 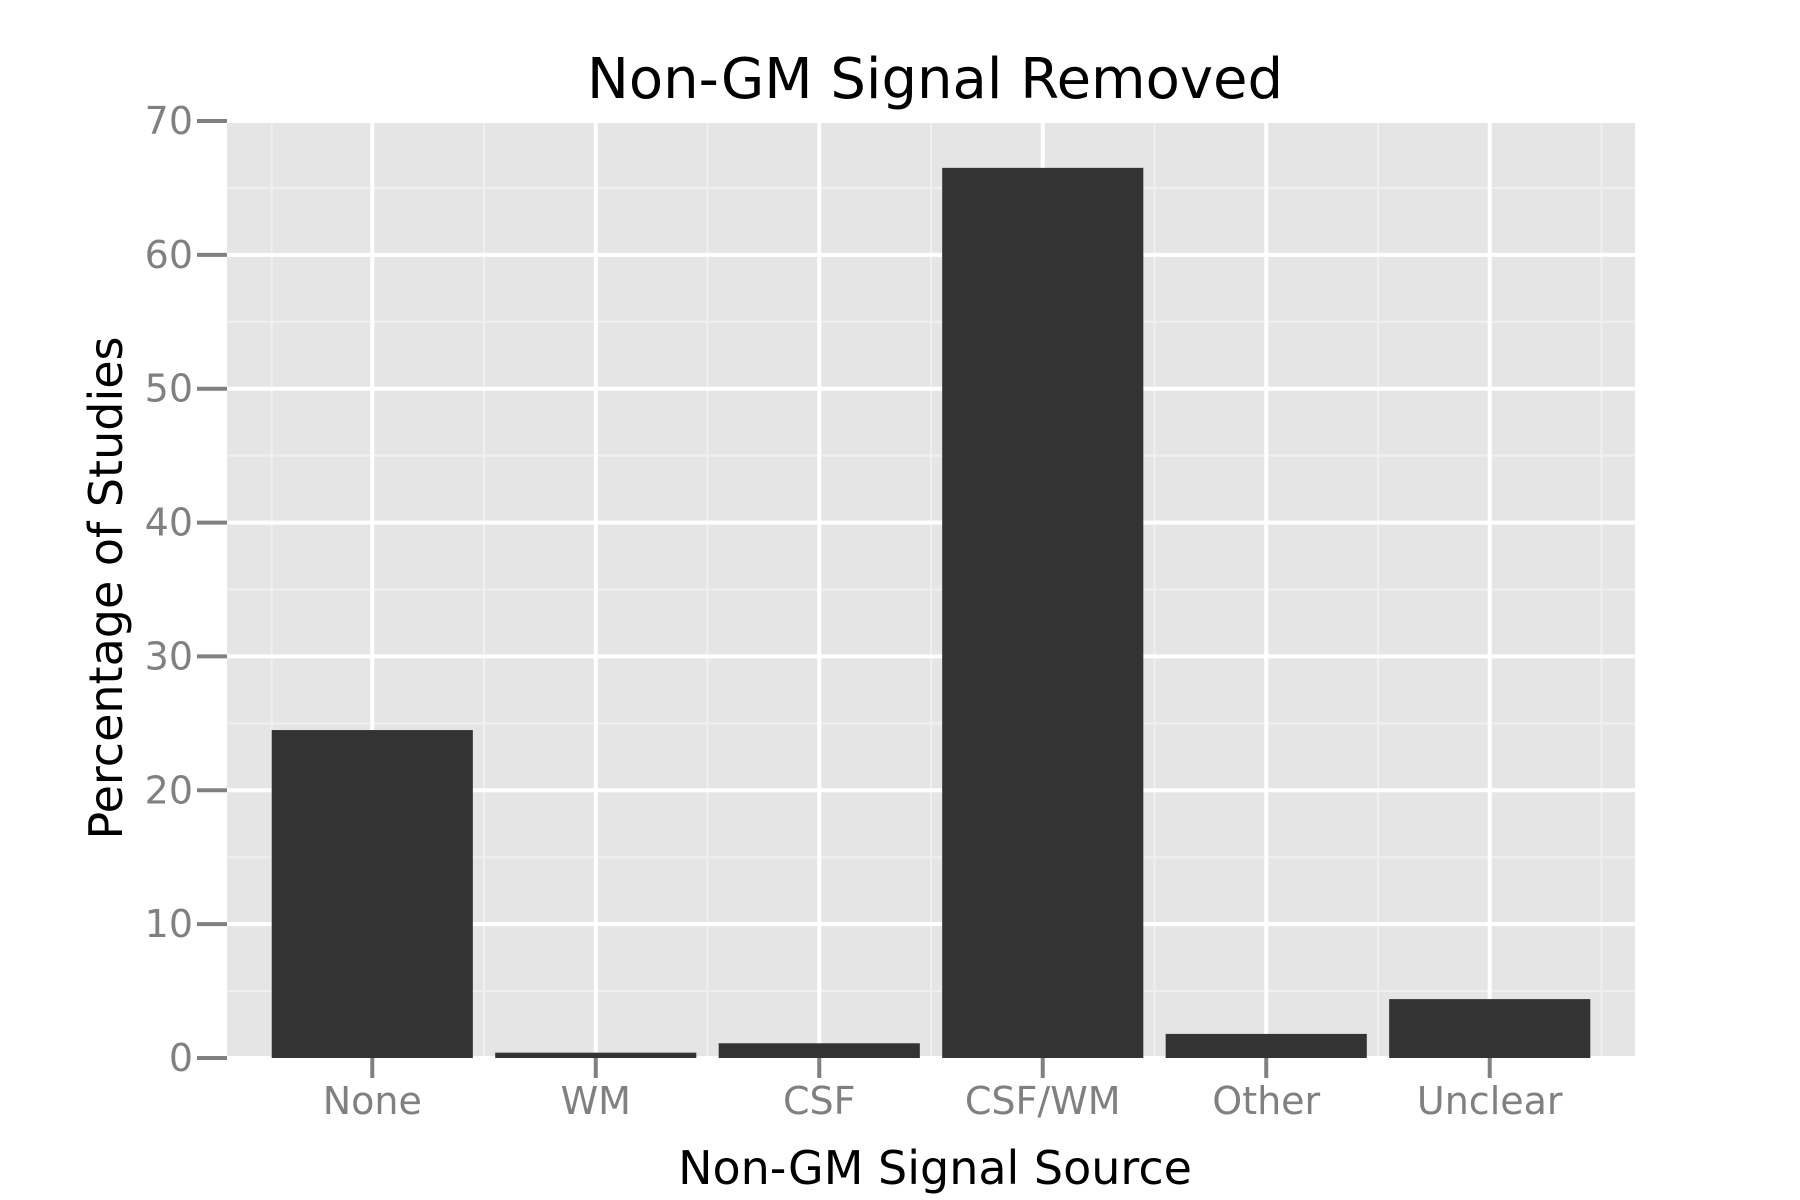 What do you see at coordinates (1043, 1101) in the screenshot?
I see `x-tick-label: CSF/WM` at bounding box center [1043, 1101].